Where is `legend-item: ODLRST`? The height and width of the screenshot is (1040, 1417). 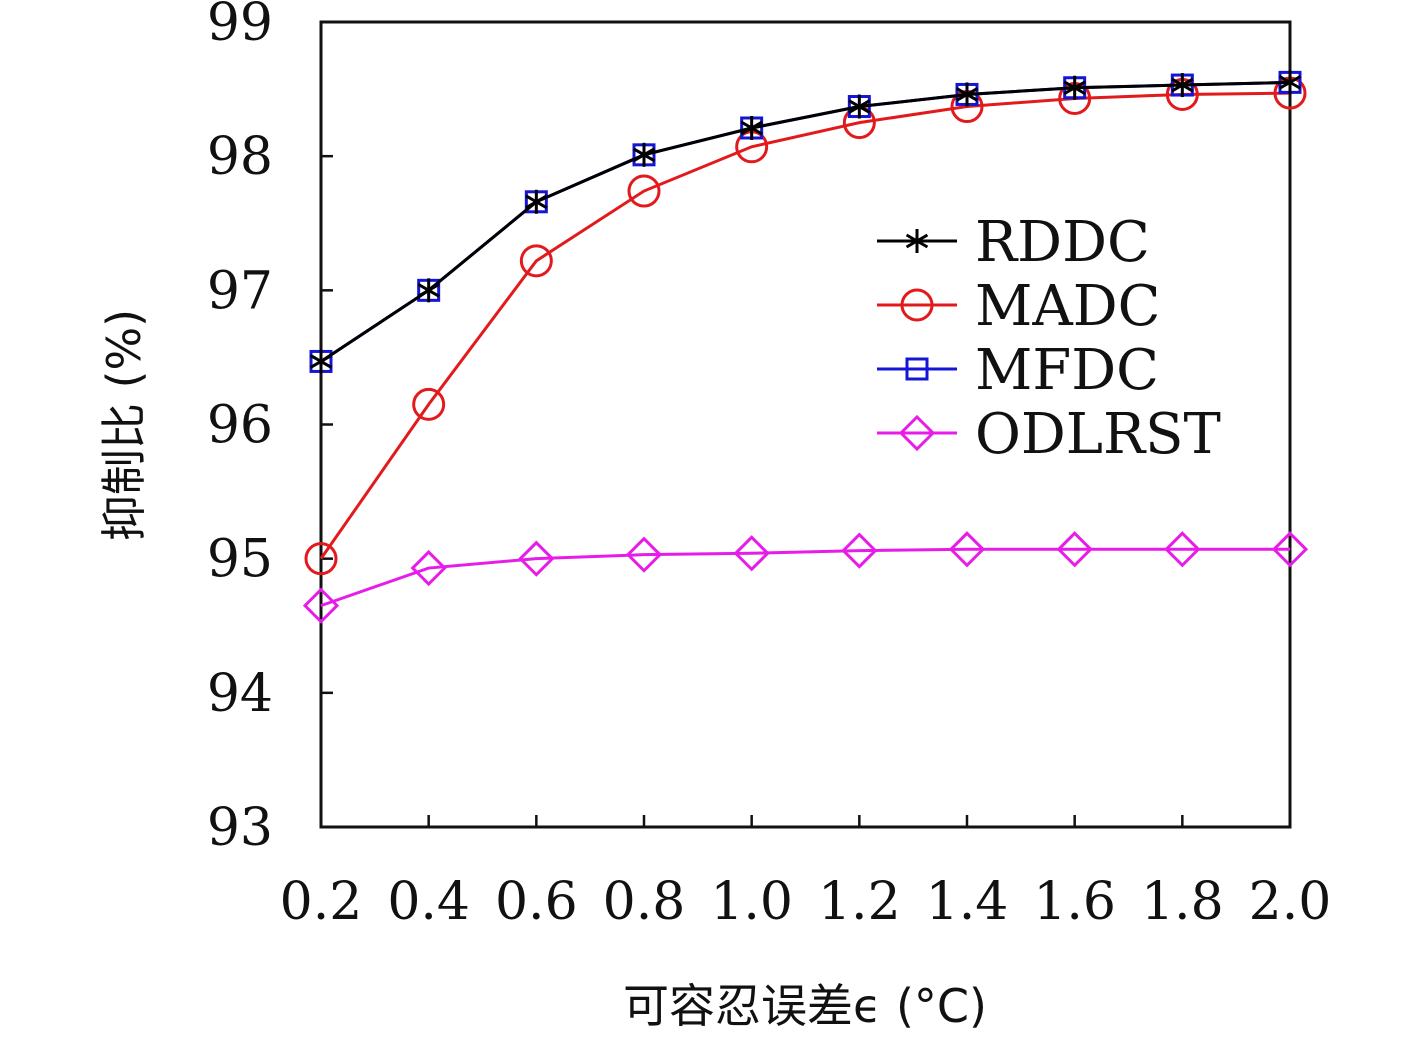 legend-item: ODLRST is located at coordinates (1049, 434).